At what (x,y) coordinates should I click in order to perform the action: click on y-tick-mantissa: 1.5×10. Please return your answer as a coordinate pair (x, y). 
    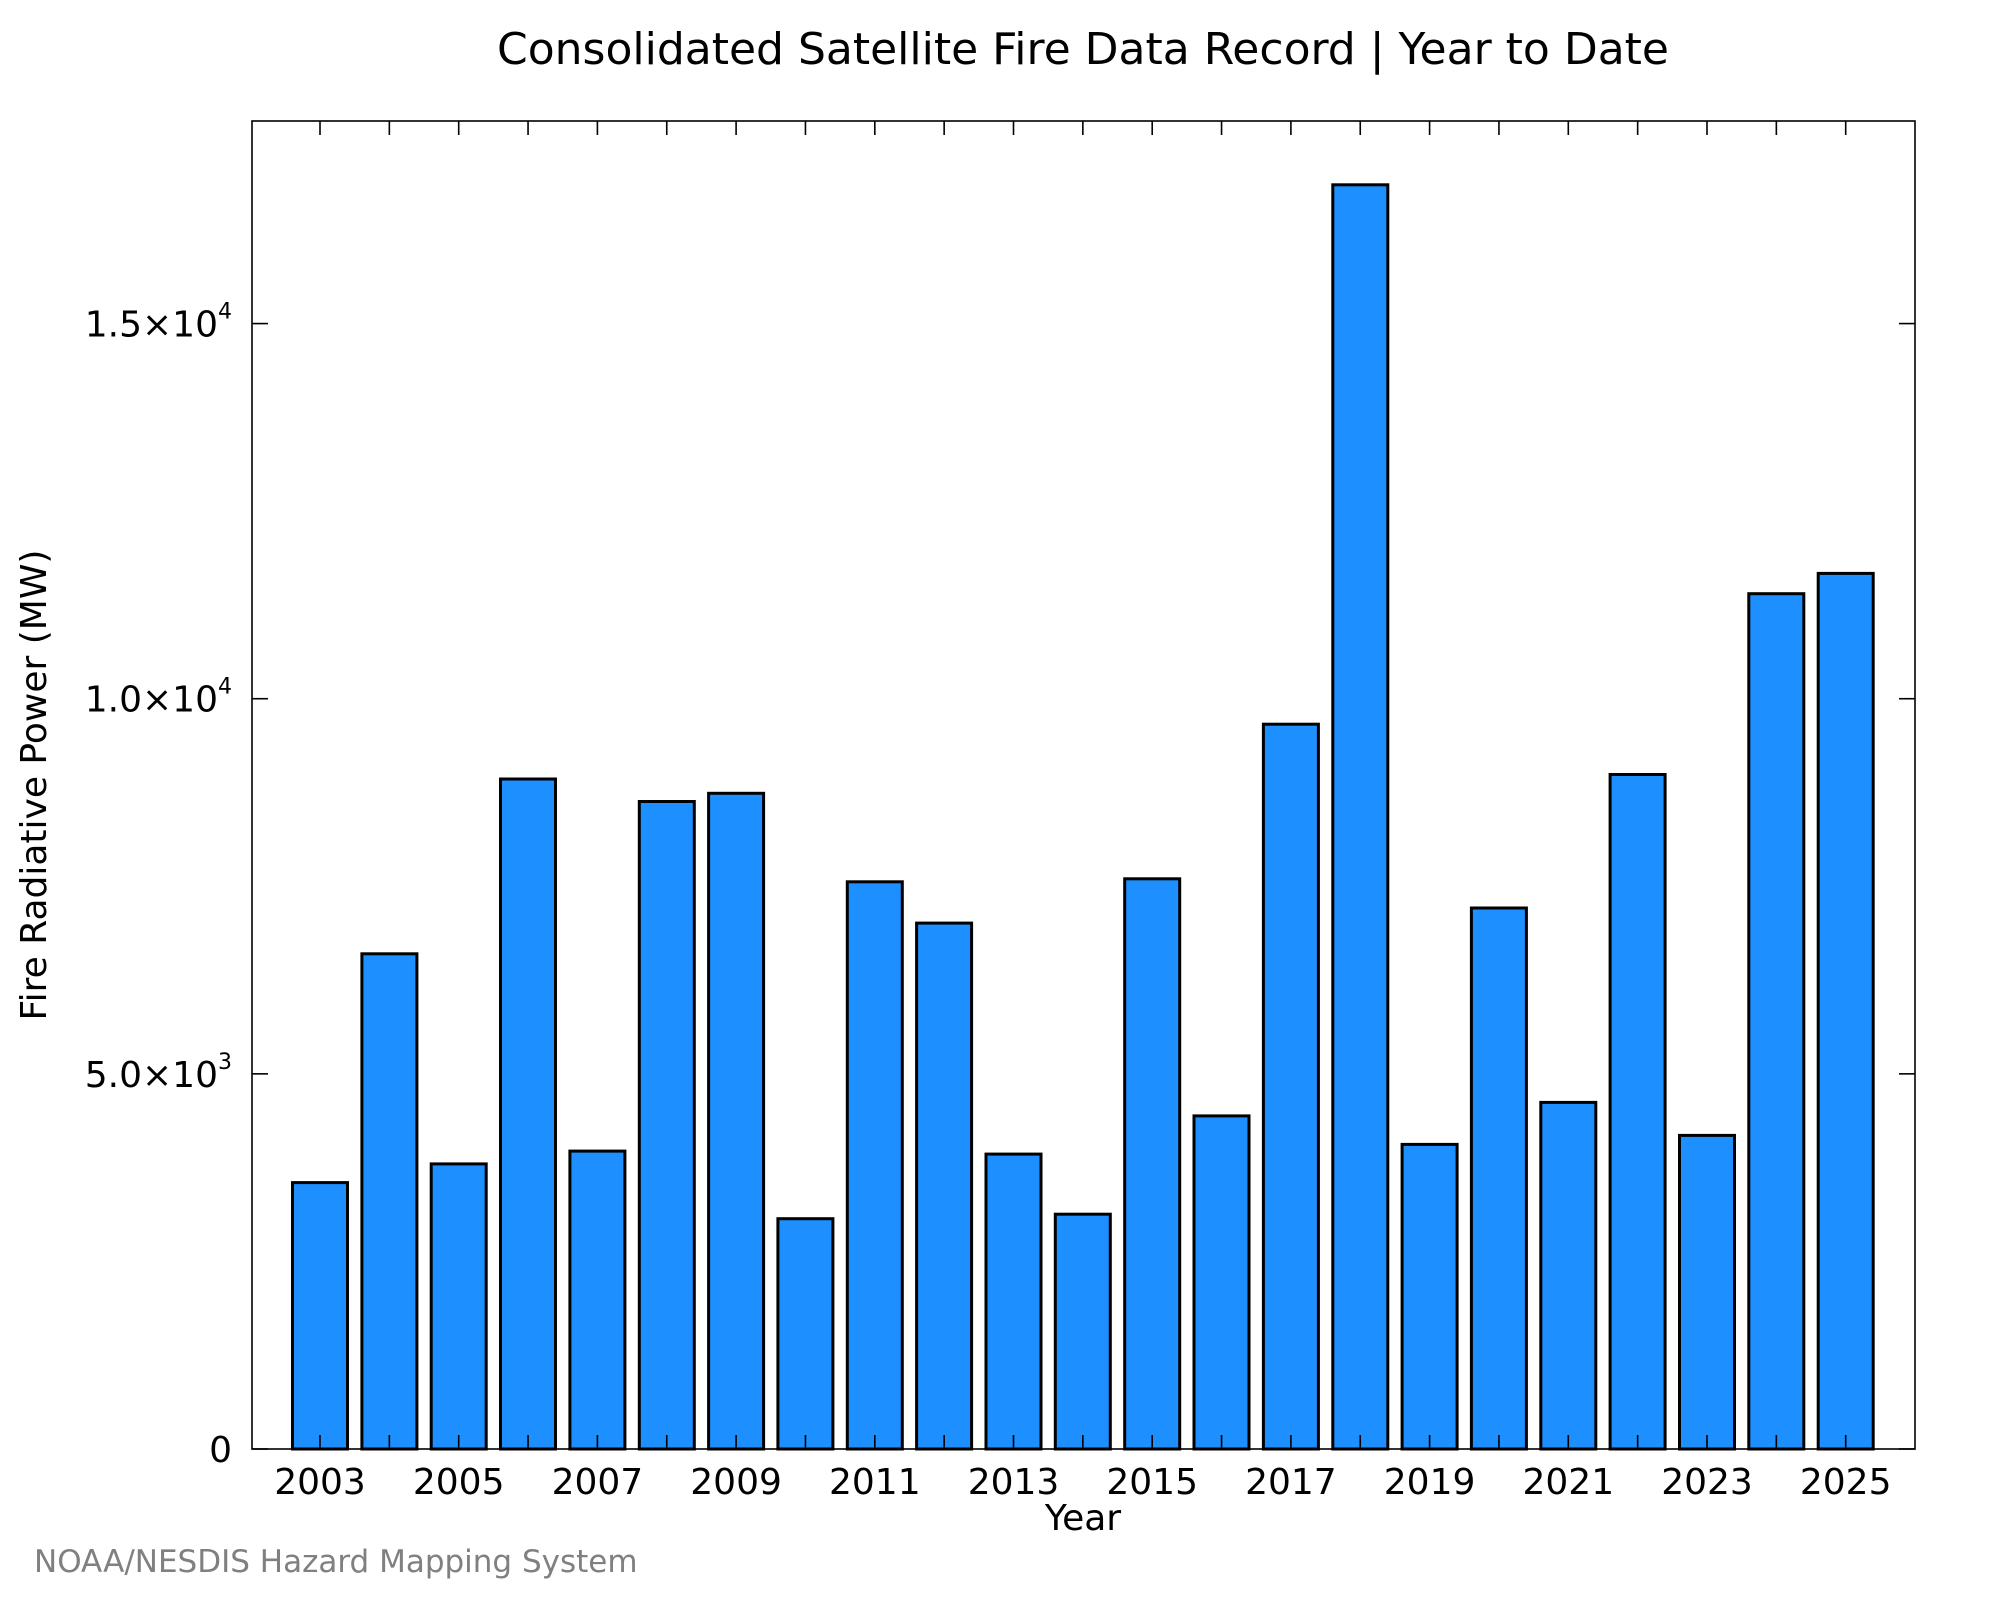
    Looking at the image, I should click on (151, 325).